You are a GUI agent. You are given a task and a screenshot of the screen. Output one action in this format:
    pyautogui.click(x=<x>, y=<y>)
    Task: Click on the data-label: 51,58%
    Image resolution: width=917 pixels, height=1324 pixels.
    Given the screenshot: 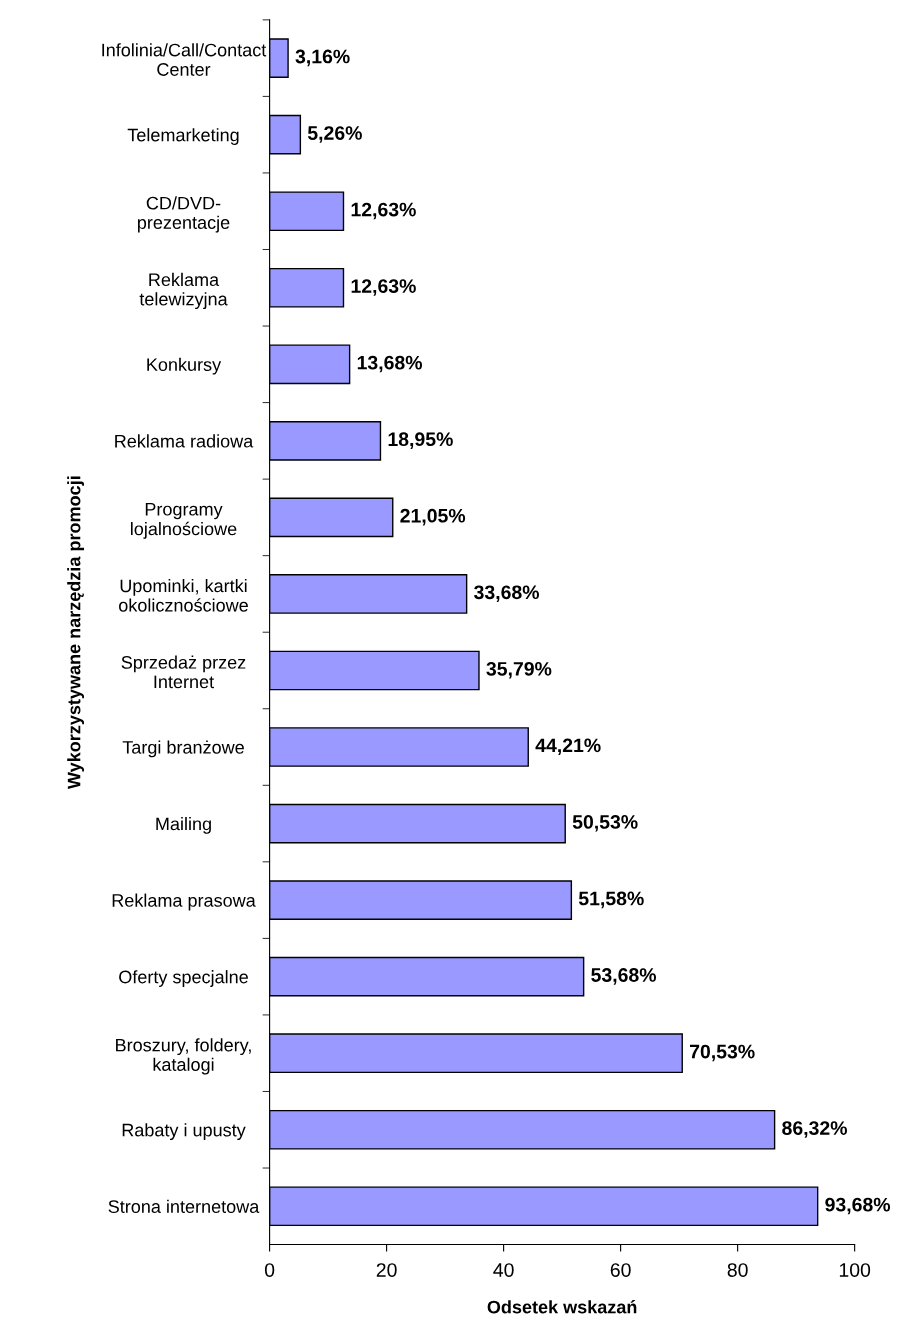 What is the action you would take?
    pyautogui.click(x=611, y=900)
    